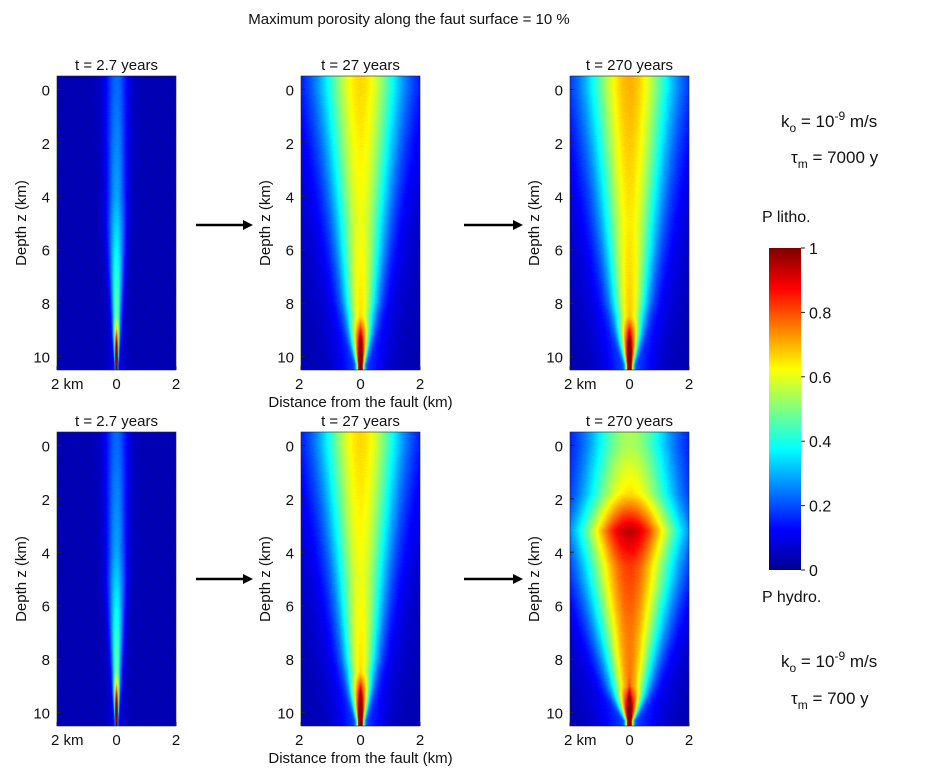 This screenshot has height=769, width=927. What do you see at coordinates (785, 409) in the screenshot?
I see `colorbar-gradient` at bounding box center [785, 409].